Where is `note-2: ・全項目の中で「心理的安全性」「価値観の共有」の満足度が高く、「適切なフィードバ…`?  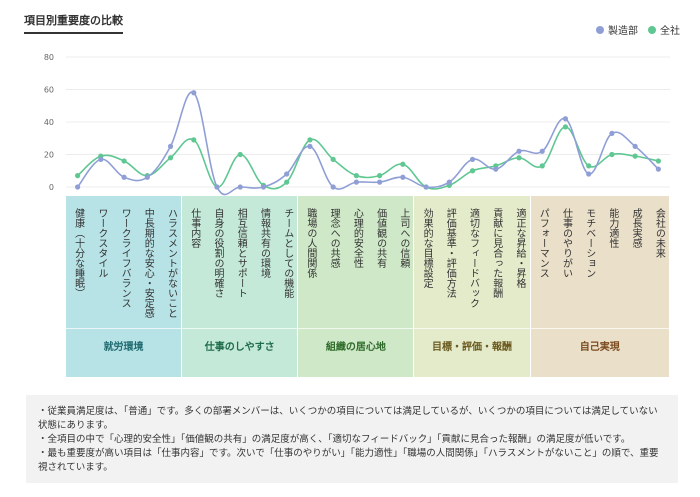
note-2: ・全項目の中で「心理的安全性」「価値観の共有」の満足度が高く、「適切なフィードバ… is located at coordinates (334, 439).